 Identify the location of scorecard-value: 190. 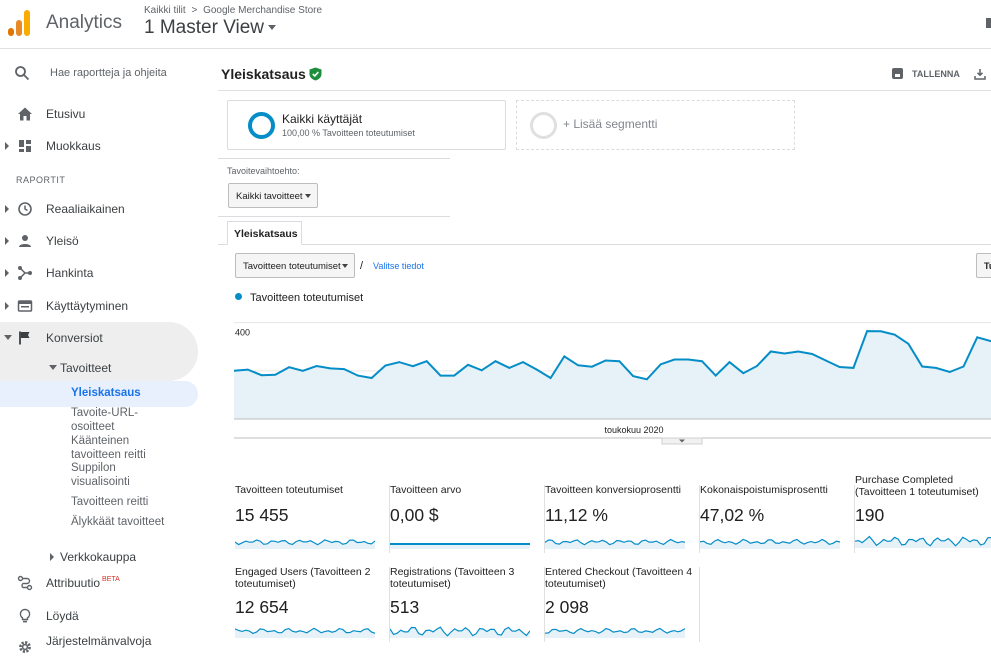
(870, 515).